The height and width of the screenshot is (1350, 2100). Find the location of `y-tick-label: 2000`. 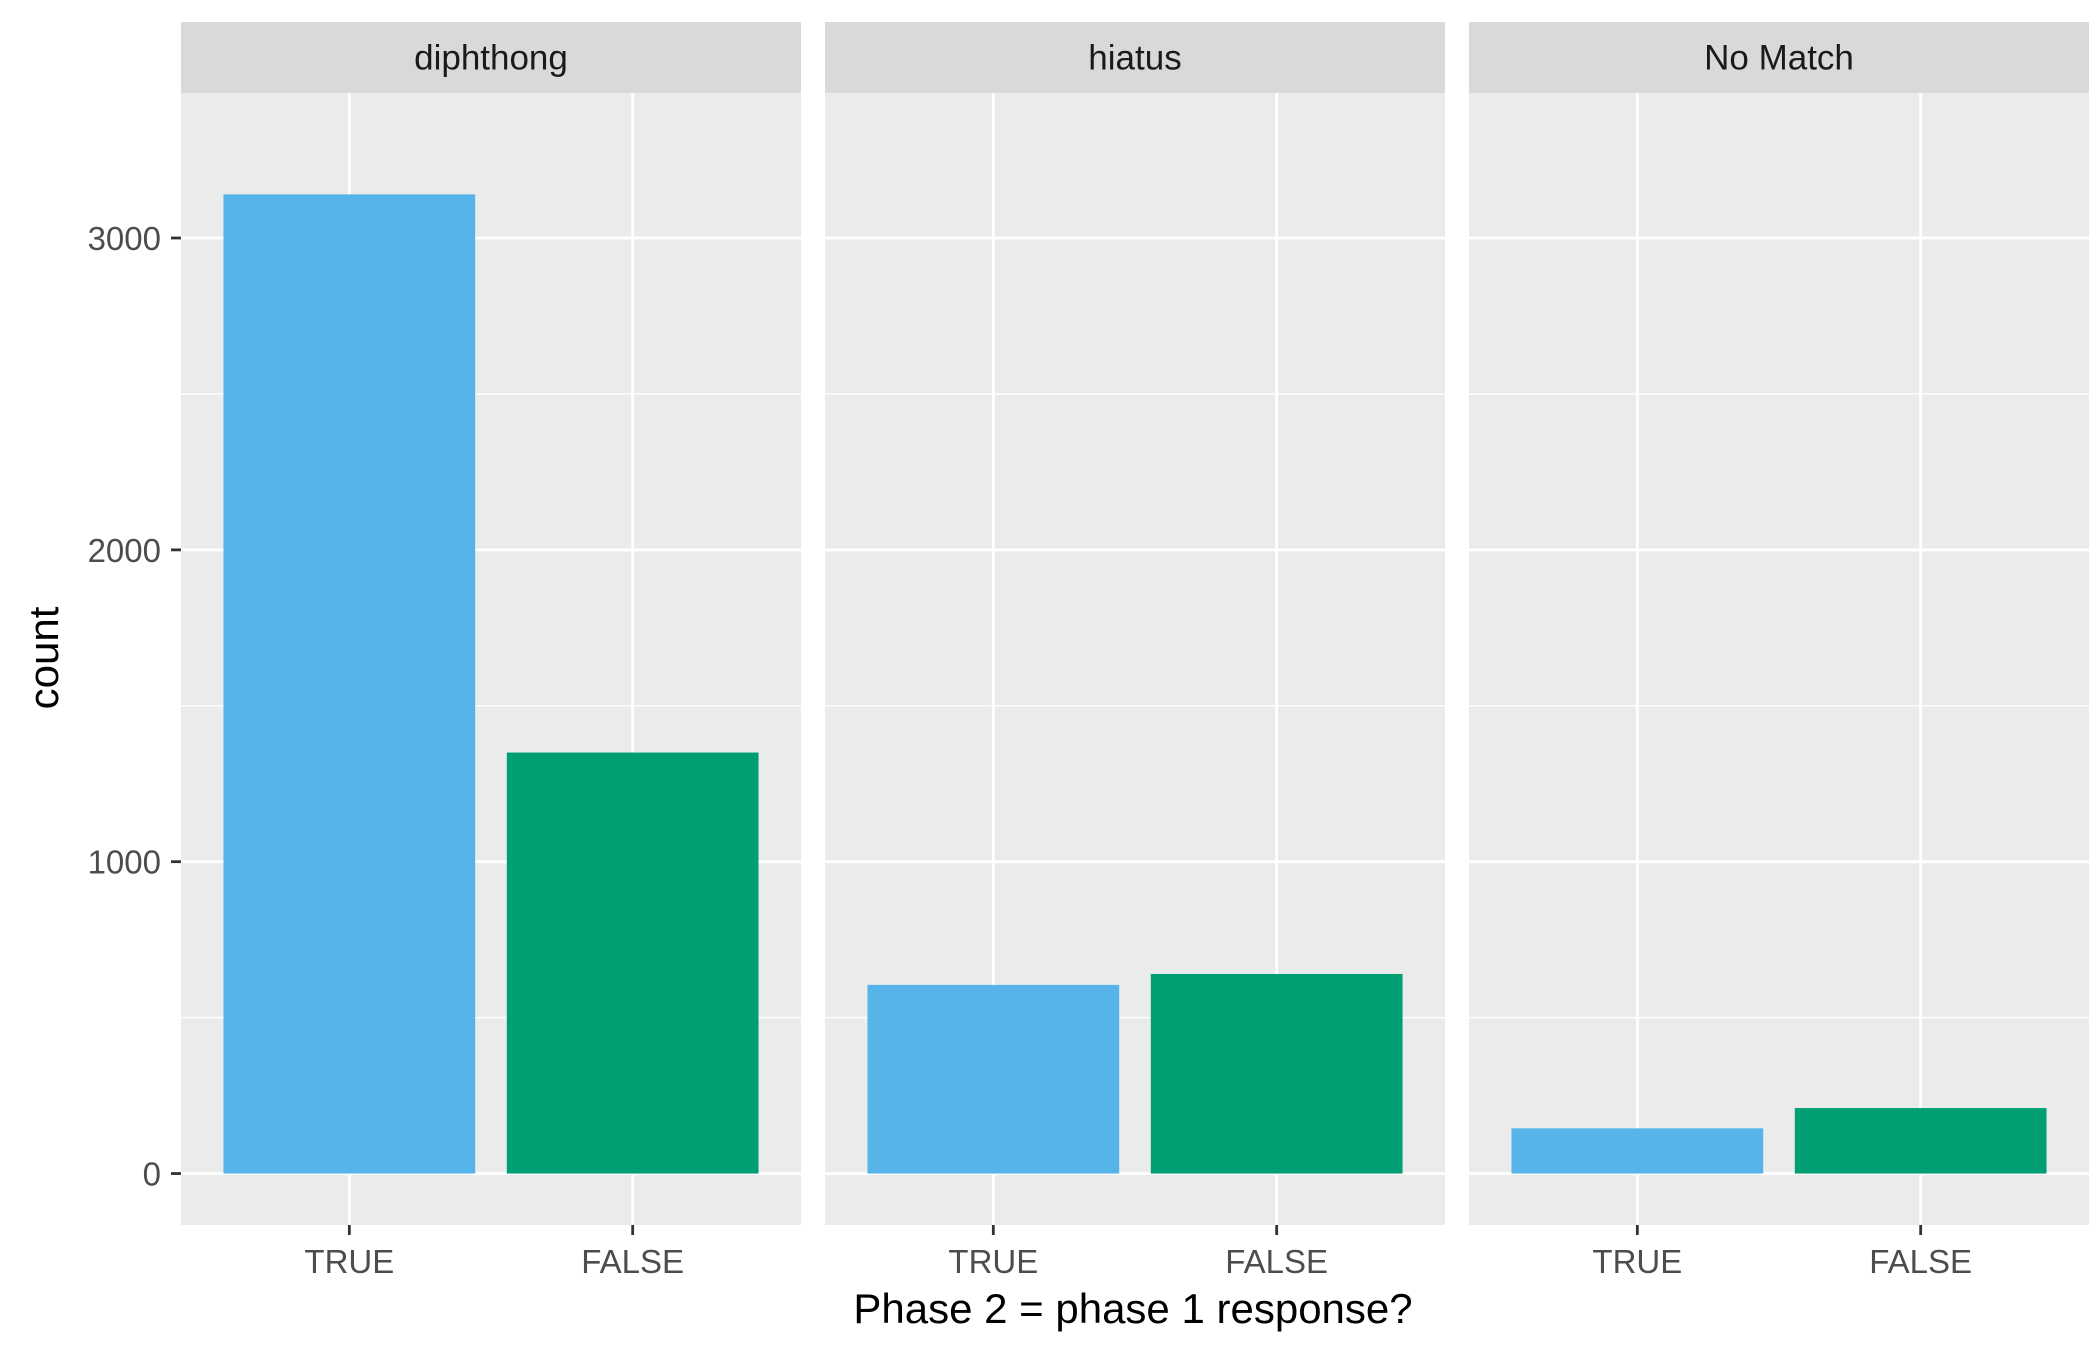

y-tick-label: 2000 is located at coordinates (124, 550).